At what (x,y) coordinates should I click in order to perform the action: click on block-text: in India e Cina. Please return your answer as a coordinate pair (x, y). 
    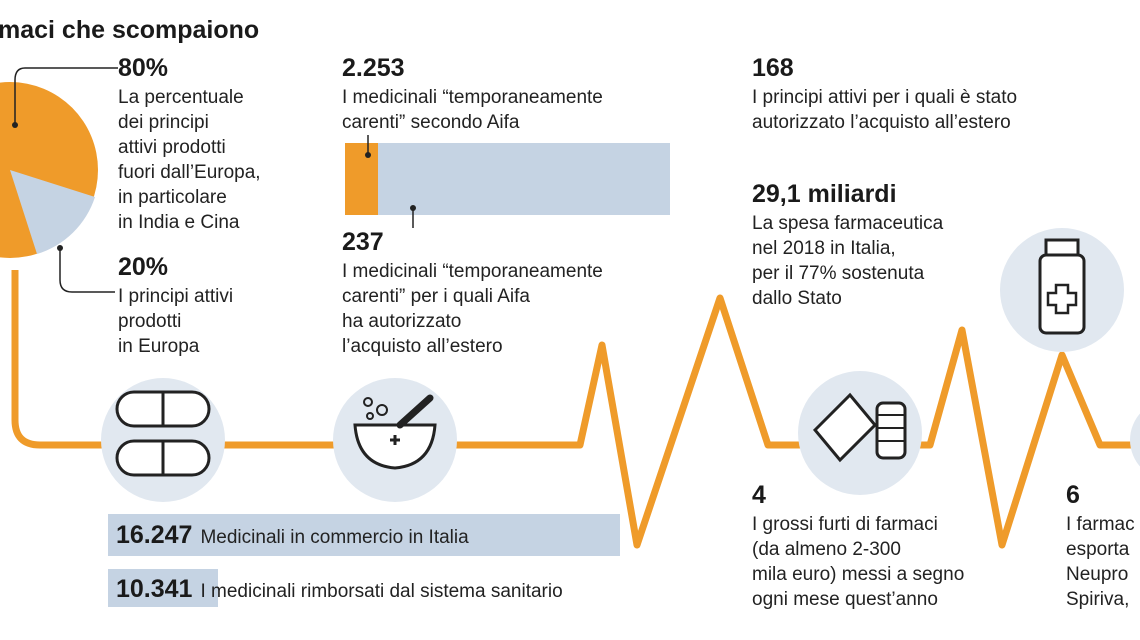
    Looking at the image, I should click on (179, 222).